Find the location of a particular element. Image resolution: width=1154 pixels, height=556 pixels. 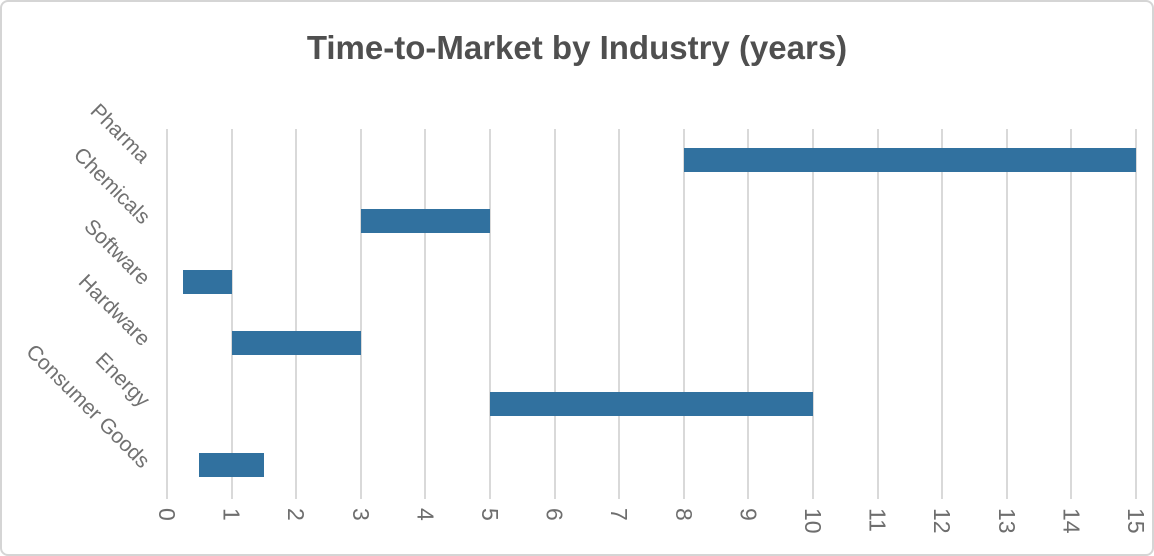

range-bar-energy is located at coordinates (651, 403).